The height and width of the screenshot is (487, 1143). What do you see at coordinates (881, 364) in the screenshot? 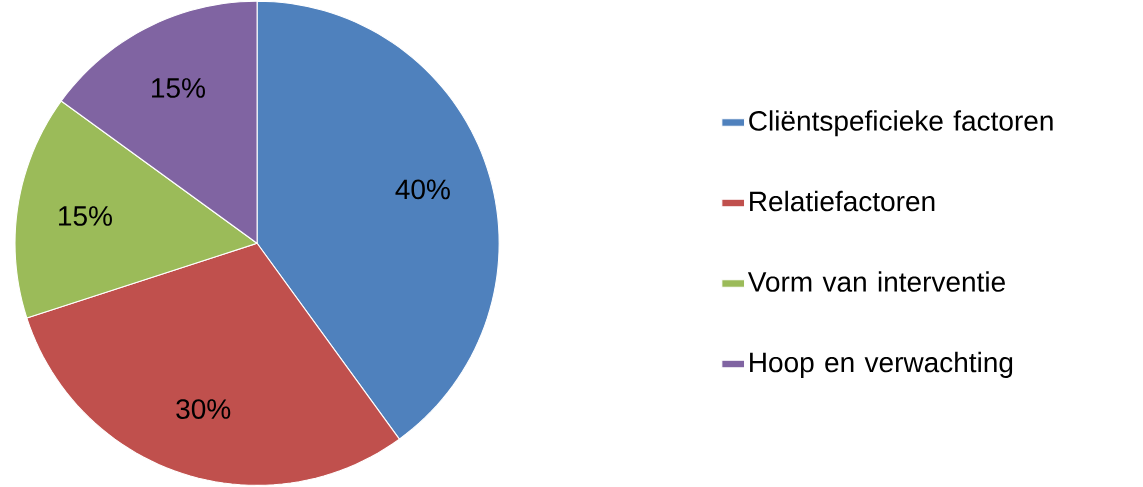
I see `legend-label: Hoop en verwachting` at bounding box center [881, 364].